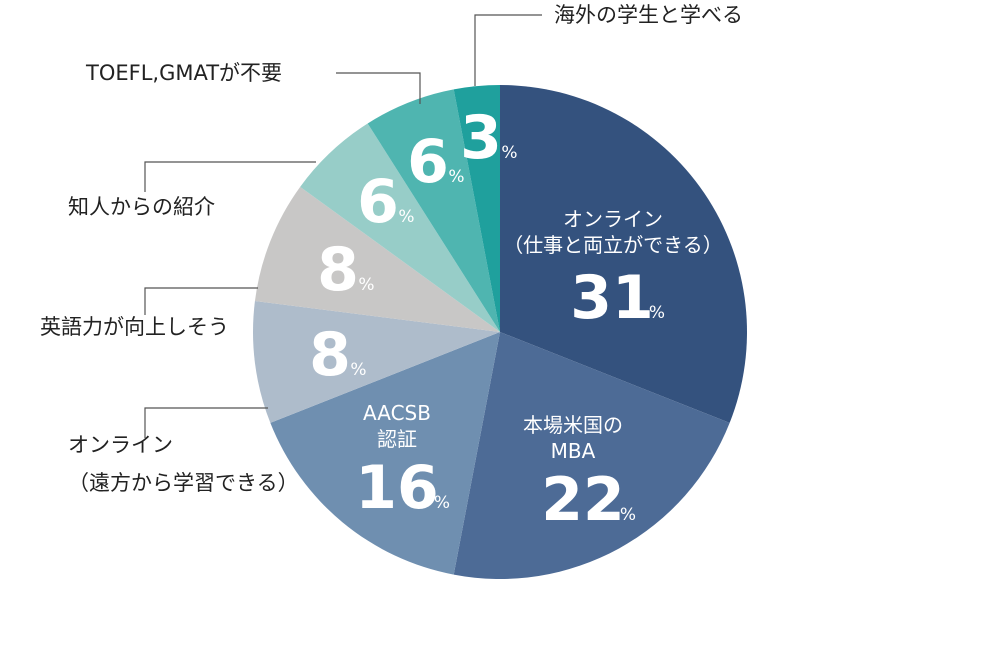  Describe the element at coordinates (397, 439) in the screenshot. I see `slice-label-2-line-1: 認証` at that location.